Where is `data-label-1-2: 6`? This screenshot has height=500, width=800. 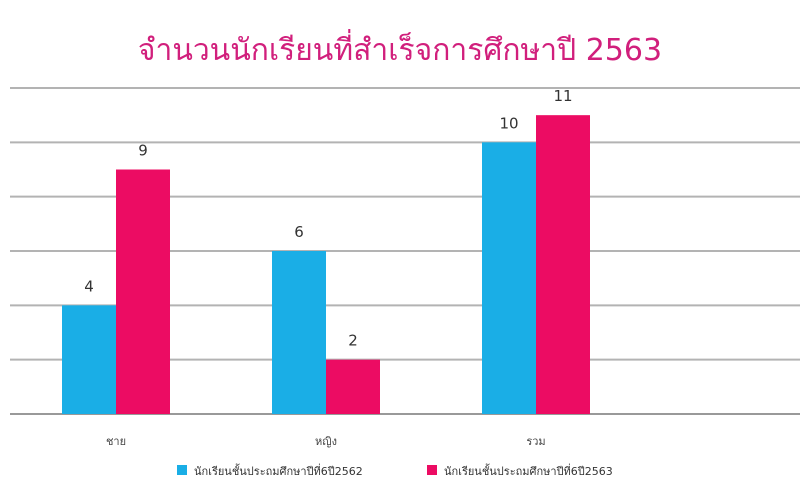 data-label-1-2: 6 is located at coordinates (299, 232).